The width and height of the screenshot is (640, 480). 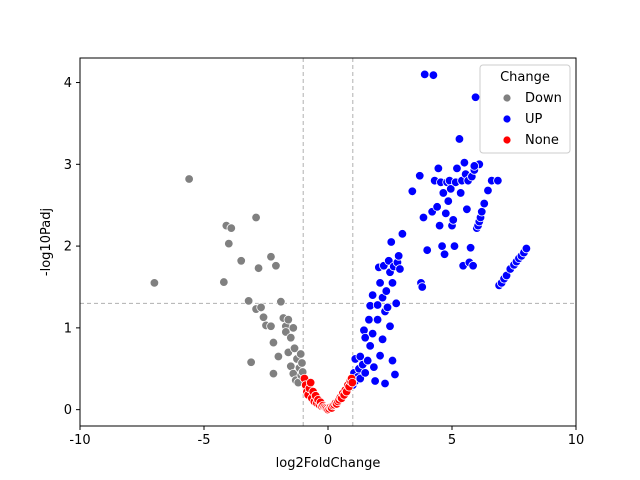 What do you see at coordinates (542, 140) in the screenshot?
I see `legend-label-none: None` at bounding box center [542, 140].